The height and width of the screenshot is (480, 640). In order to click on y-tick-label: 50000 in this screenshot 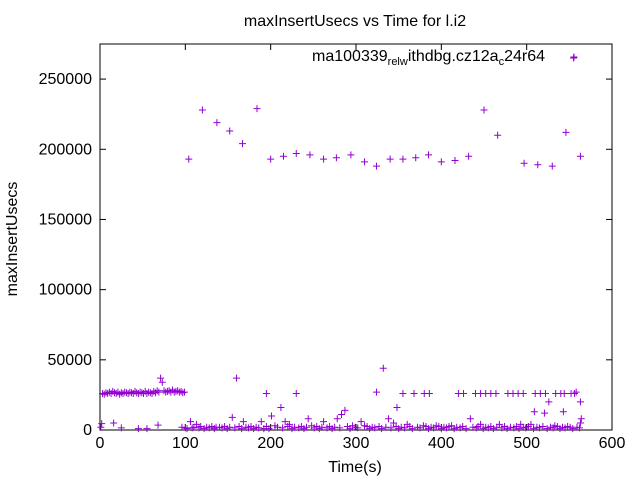, I will do `click(70, 360)`.